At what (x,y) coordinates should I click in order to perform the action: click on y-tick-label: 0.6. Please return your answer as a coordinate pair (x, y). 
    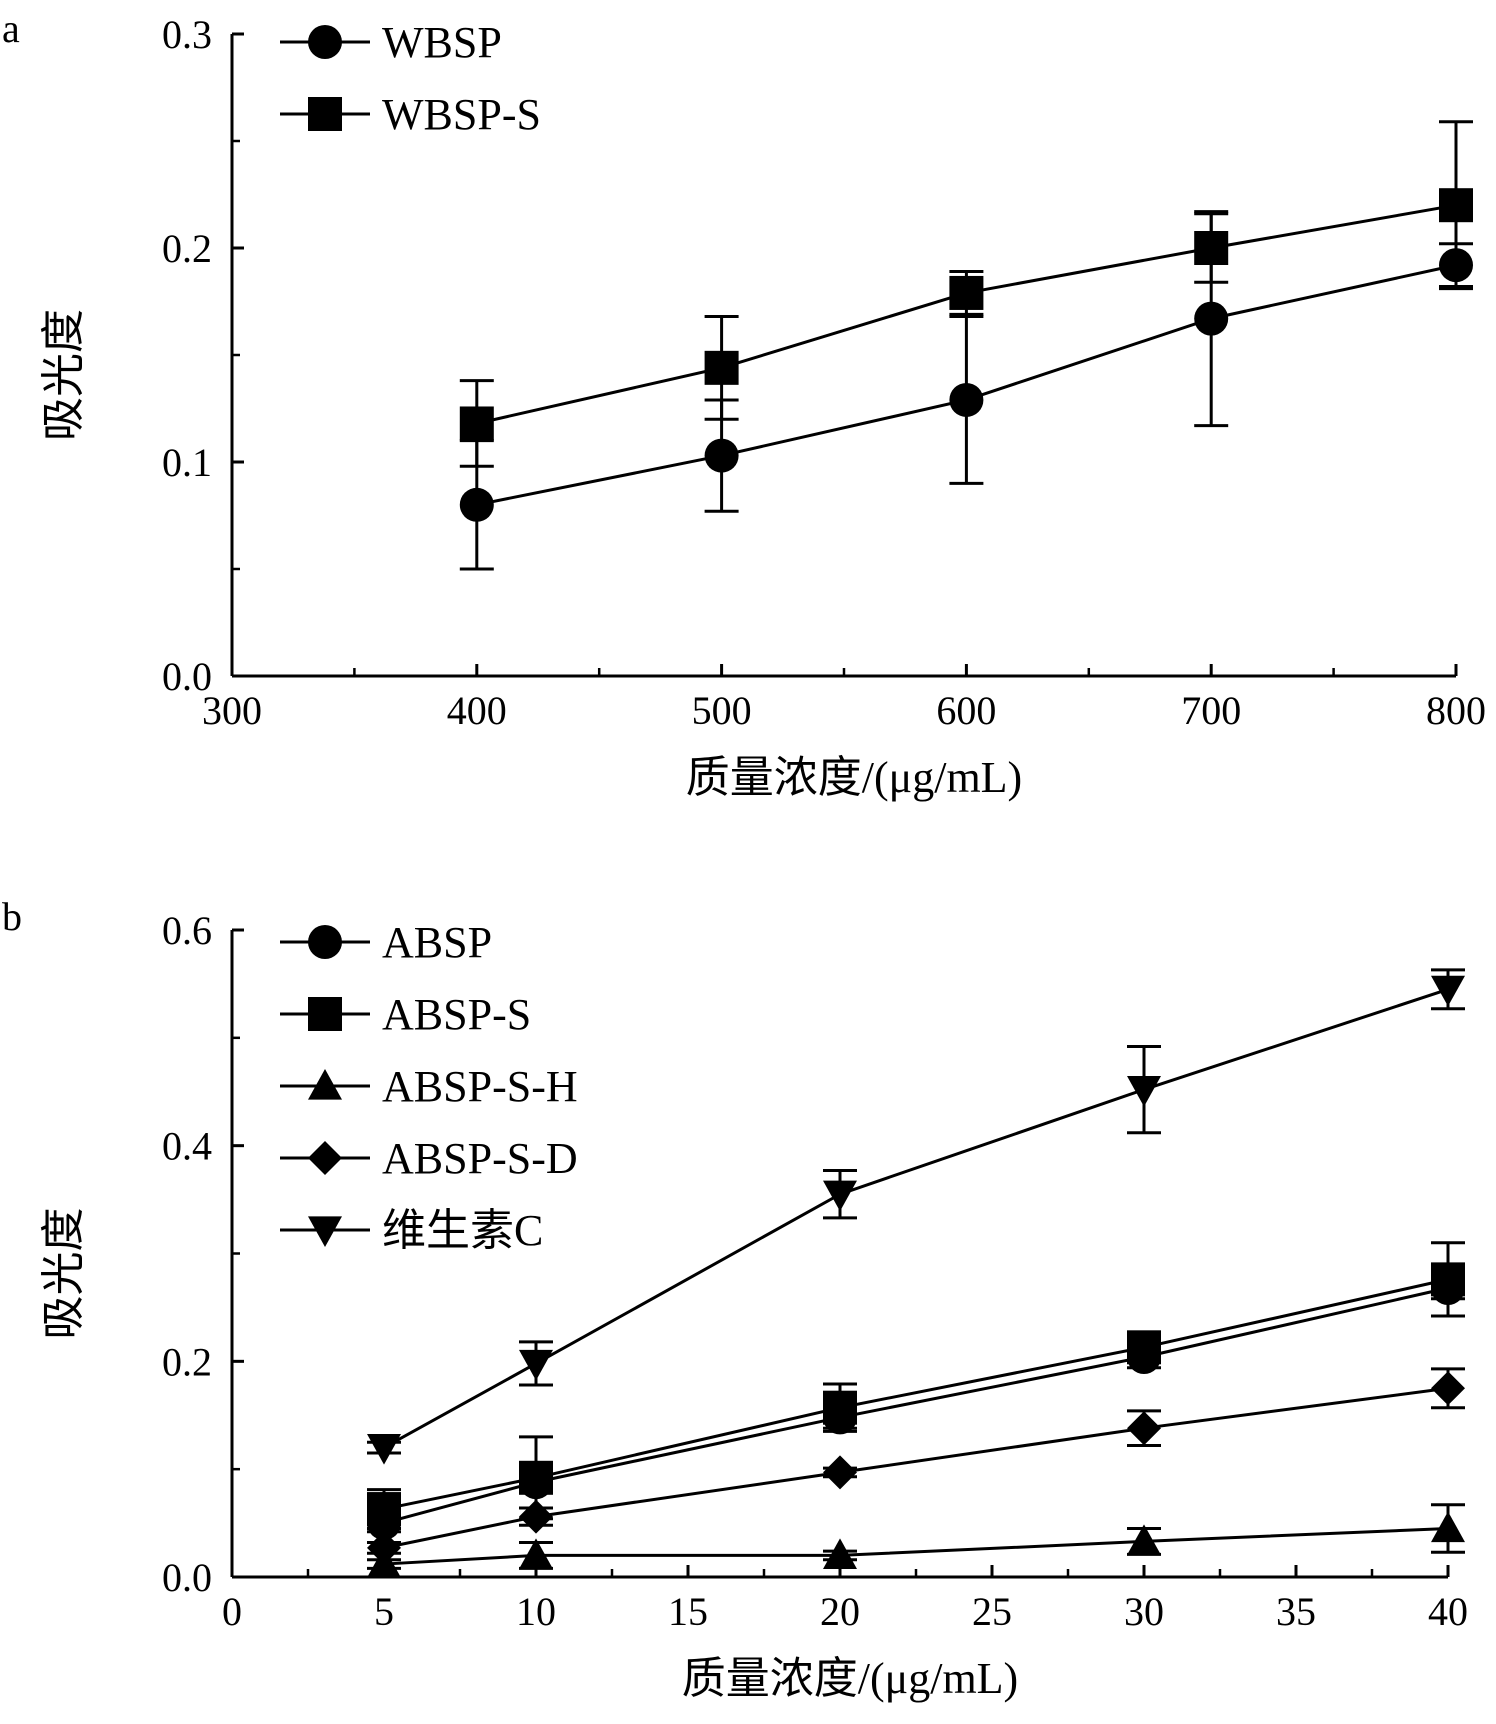
    Looking at the image, I should click on (187, 930).